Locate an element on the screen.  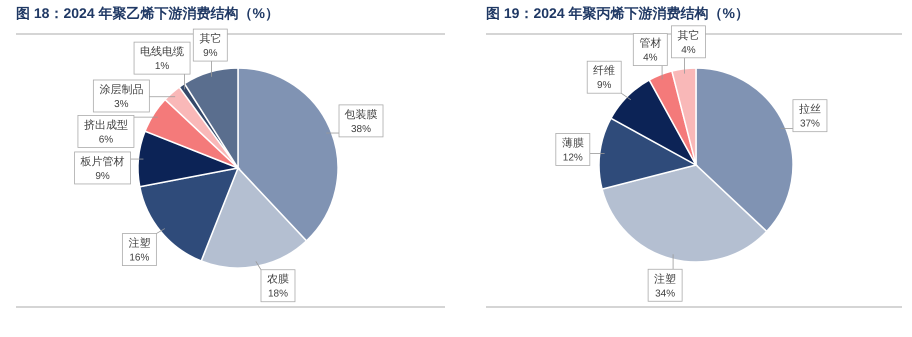
slice-label: 板片管材 is located at coordinates (102, 161).